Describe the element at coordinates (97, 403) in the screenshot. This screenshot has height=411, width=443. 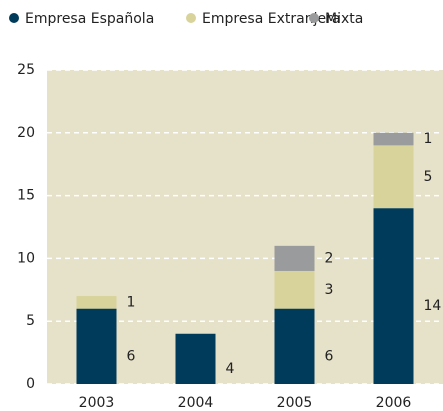
I see `x-tick-label: 2003` at that location.